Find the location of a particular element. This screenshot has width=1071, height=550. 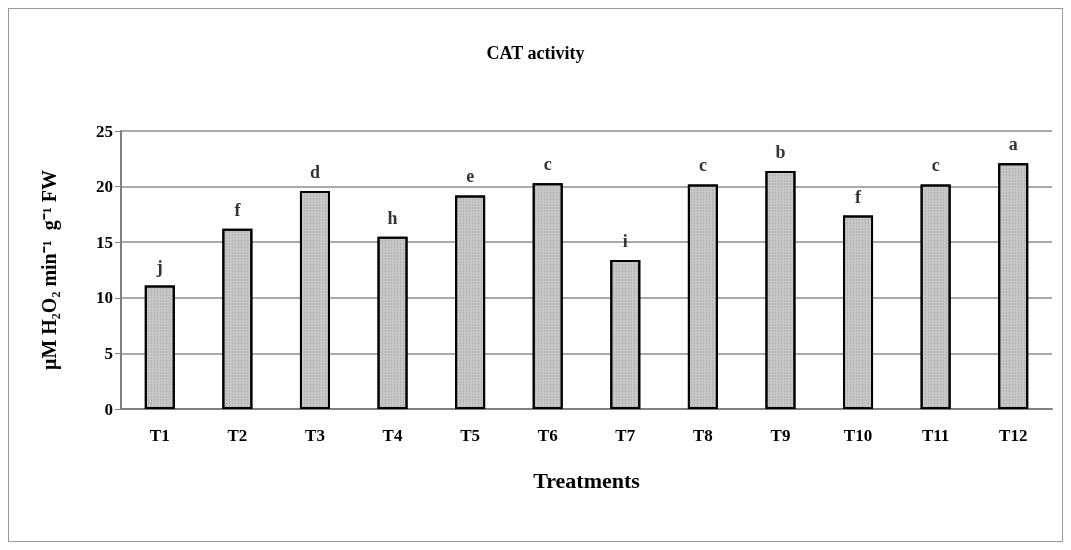

x-tick-label: T6 is located at coordinates (547, 435).